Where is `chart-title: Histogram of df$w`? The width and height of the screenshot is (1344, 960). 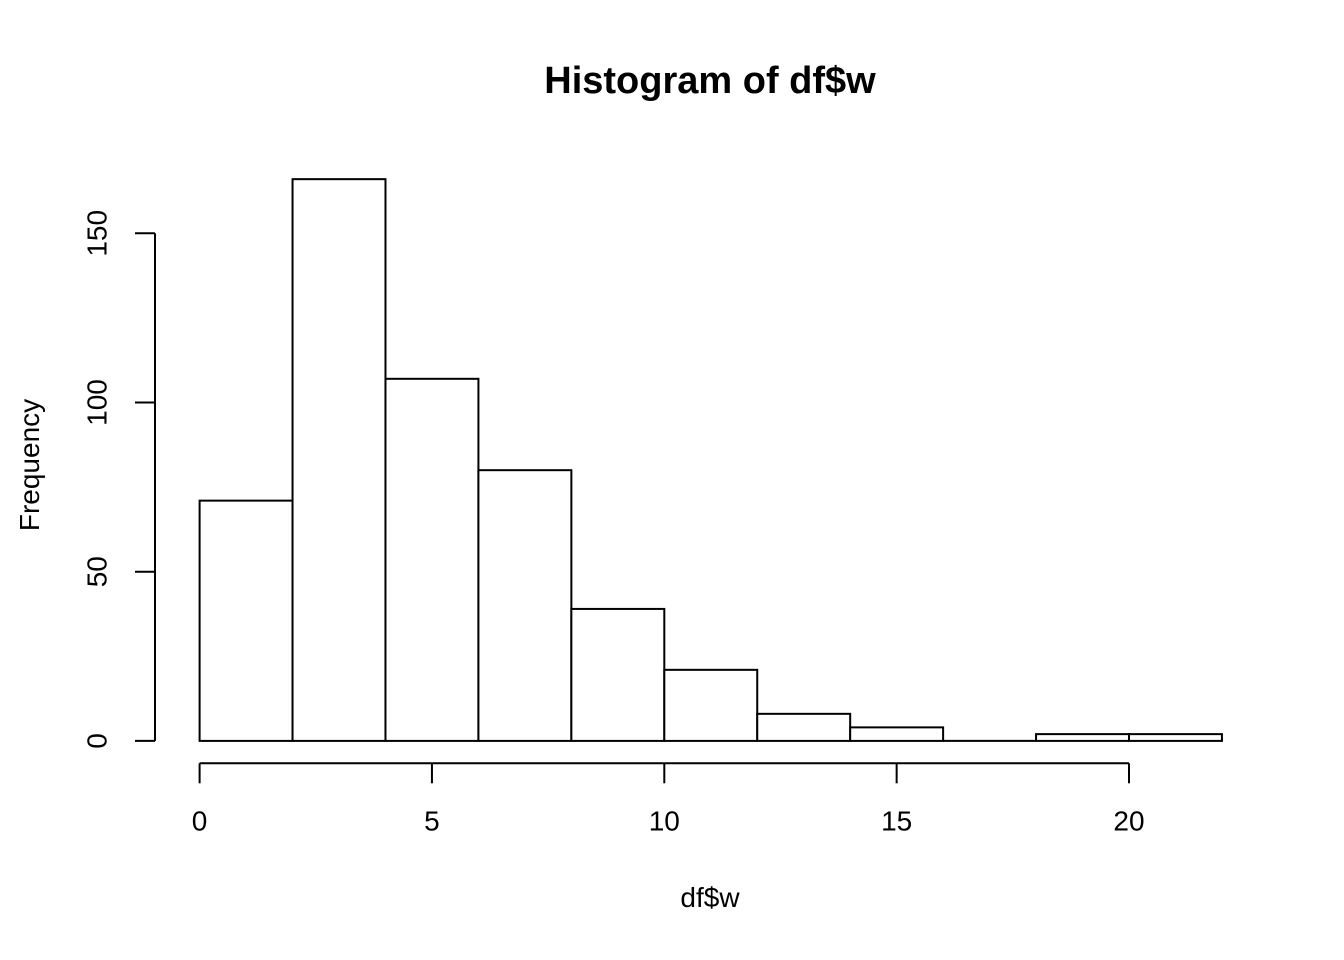 chart-title: Histogram of df$w is located at coordinates (710, 81).